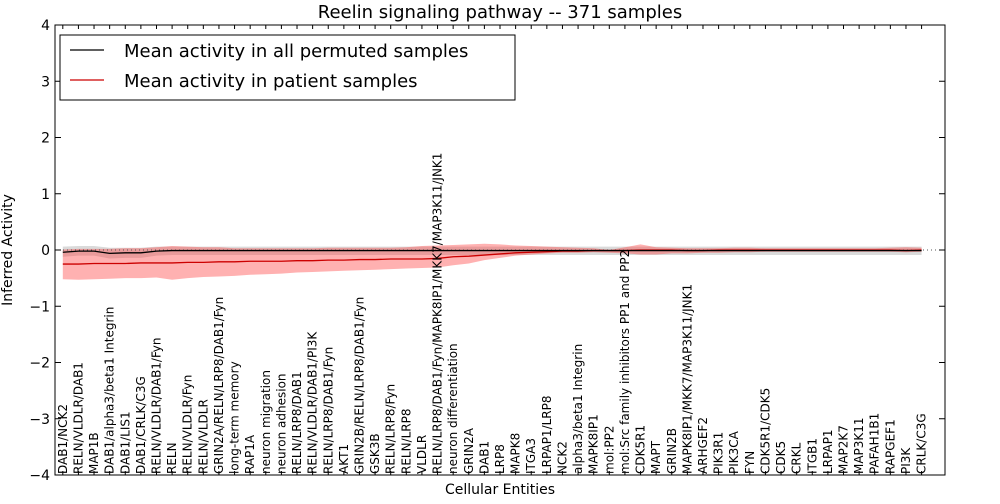 This screenshot has height=504, width=1000. Describe the element at coordinates (63, 439) in the screenshot. I see `x-tick-label: DAB1/NCK2` at that location.